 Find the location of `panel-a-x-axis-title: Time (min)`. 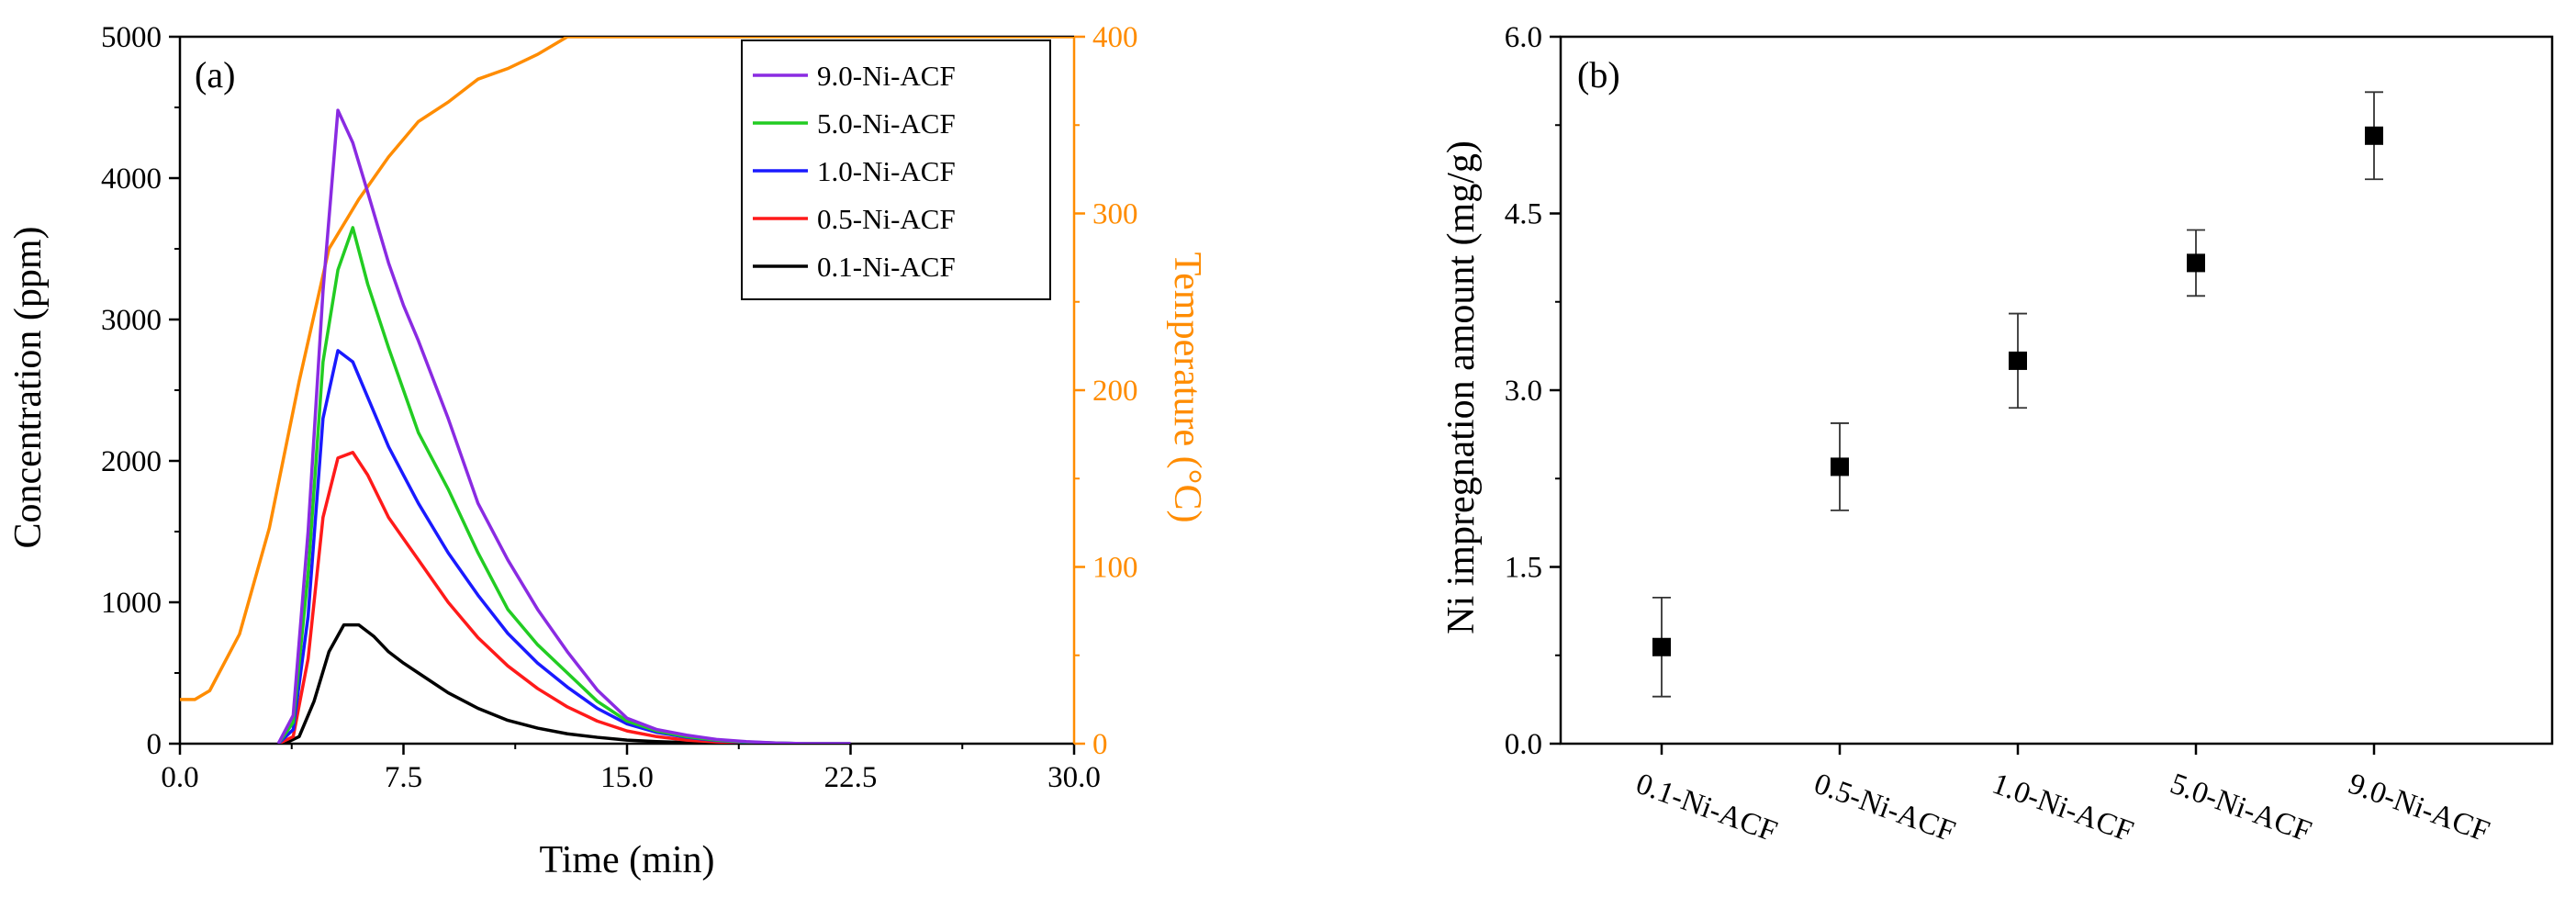

panel-a-x-axis-title: Time (min) is located at coordinates (627, 860).